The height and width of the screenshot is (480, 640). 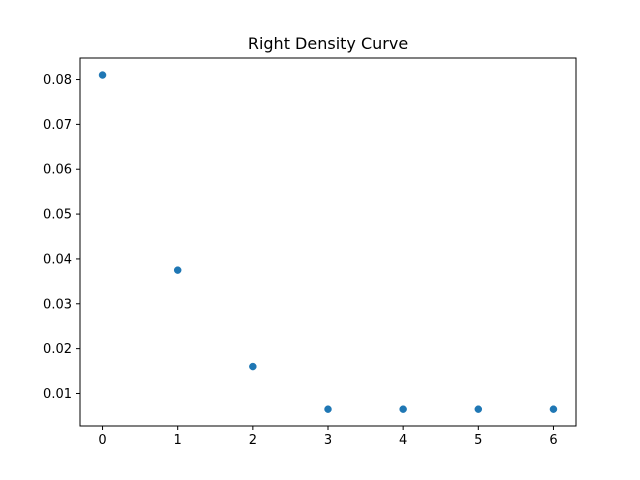 I want to click on y-tick-label: 0.02, so click(x=57, y=349).